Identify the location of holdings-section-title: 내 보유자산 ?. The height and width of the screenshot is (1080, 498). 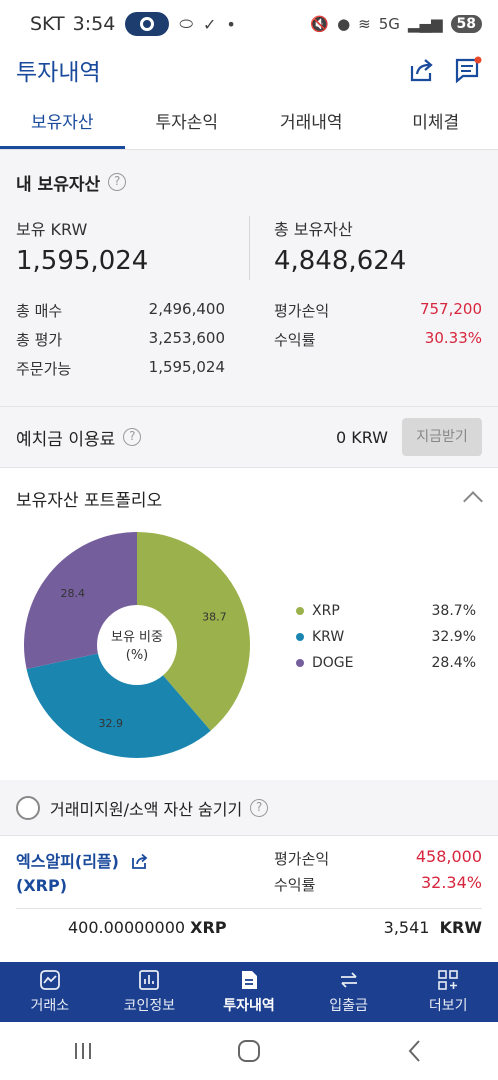
(249, 182).